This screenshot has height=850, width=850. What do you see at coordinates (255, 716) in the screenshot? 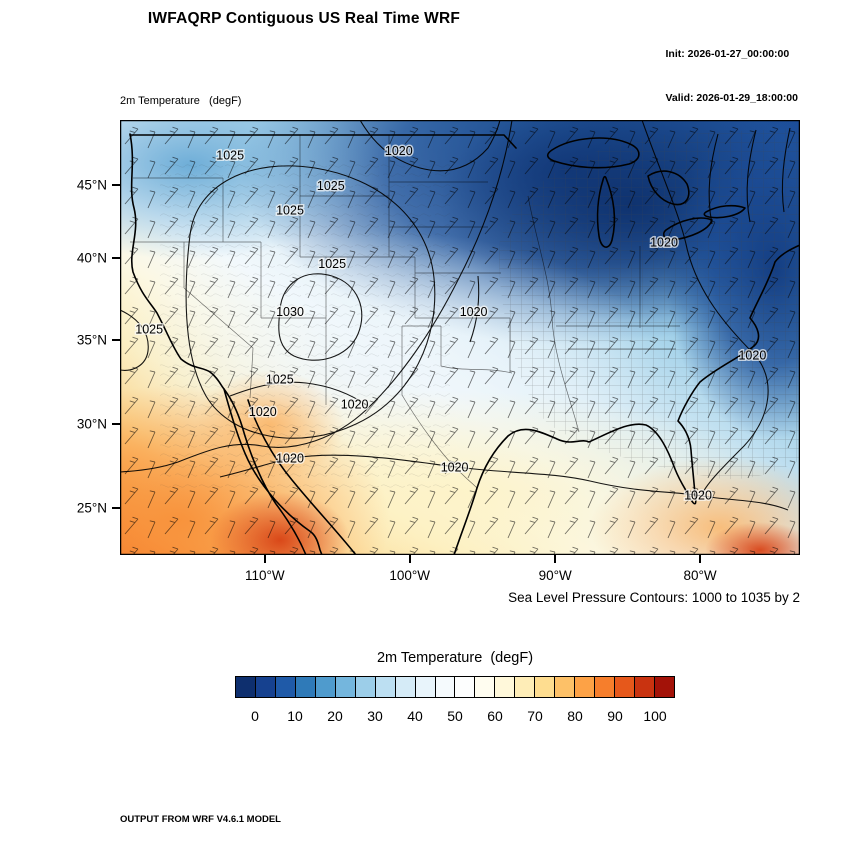
I see `colorbar-tick-label: 0` at bounding box center [255, 716].